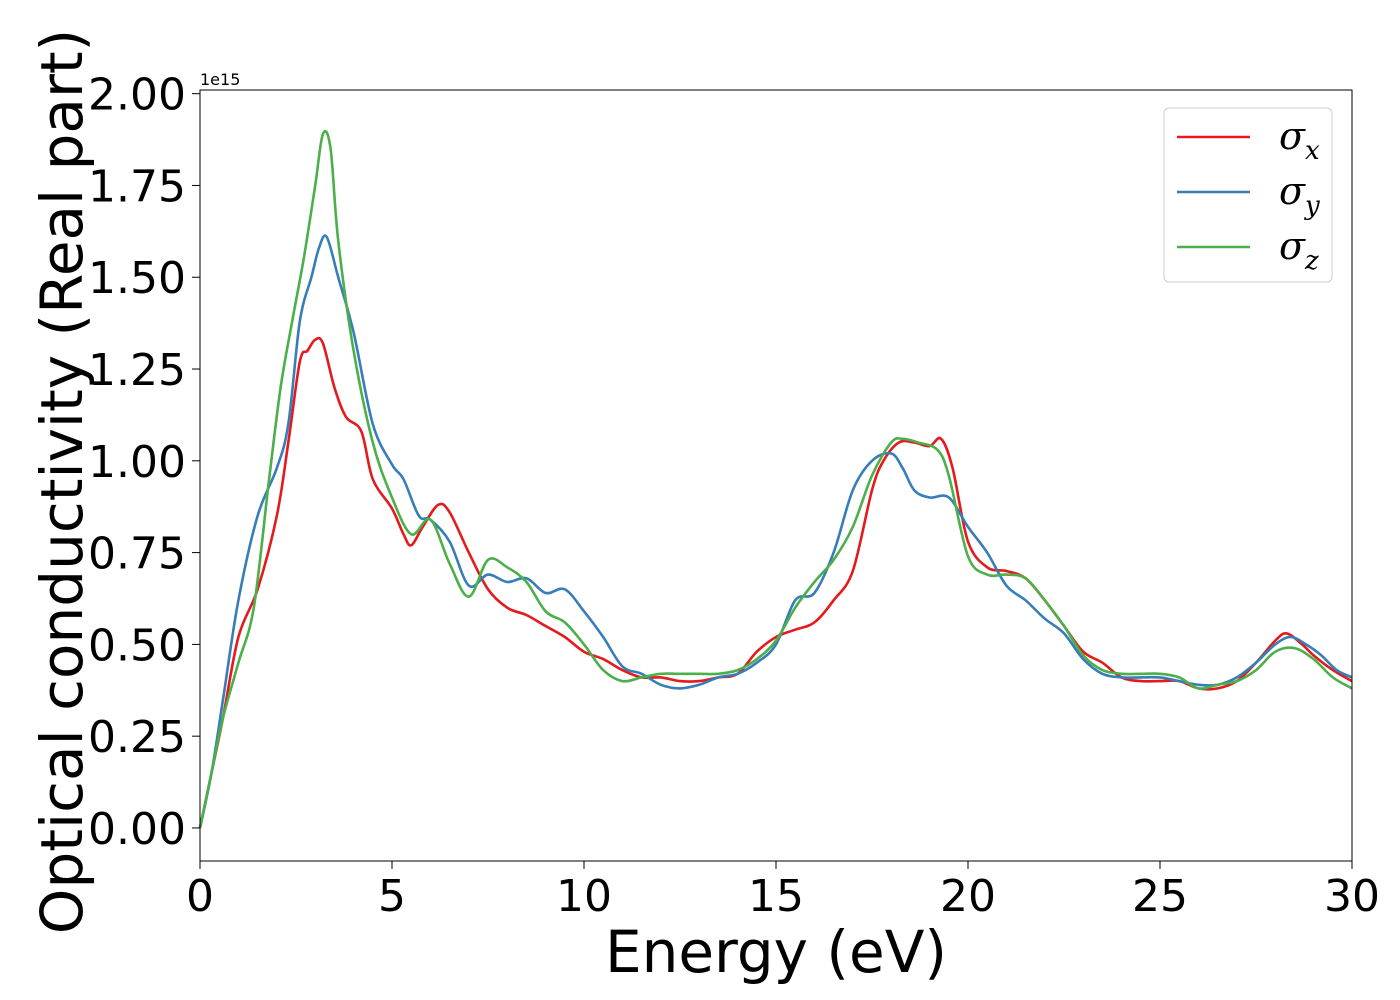 Image resolution: width=1400 pixels, height=1000 pixels. I want to click on y-tick-label: 0.00, so click(137, 829).